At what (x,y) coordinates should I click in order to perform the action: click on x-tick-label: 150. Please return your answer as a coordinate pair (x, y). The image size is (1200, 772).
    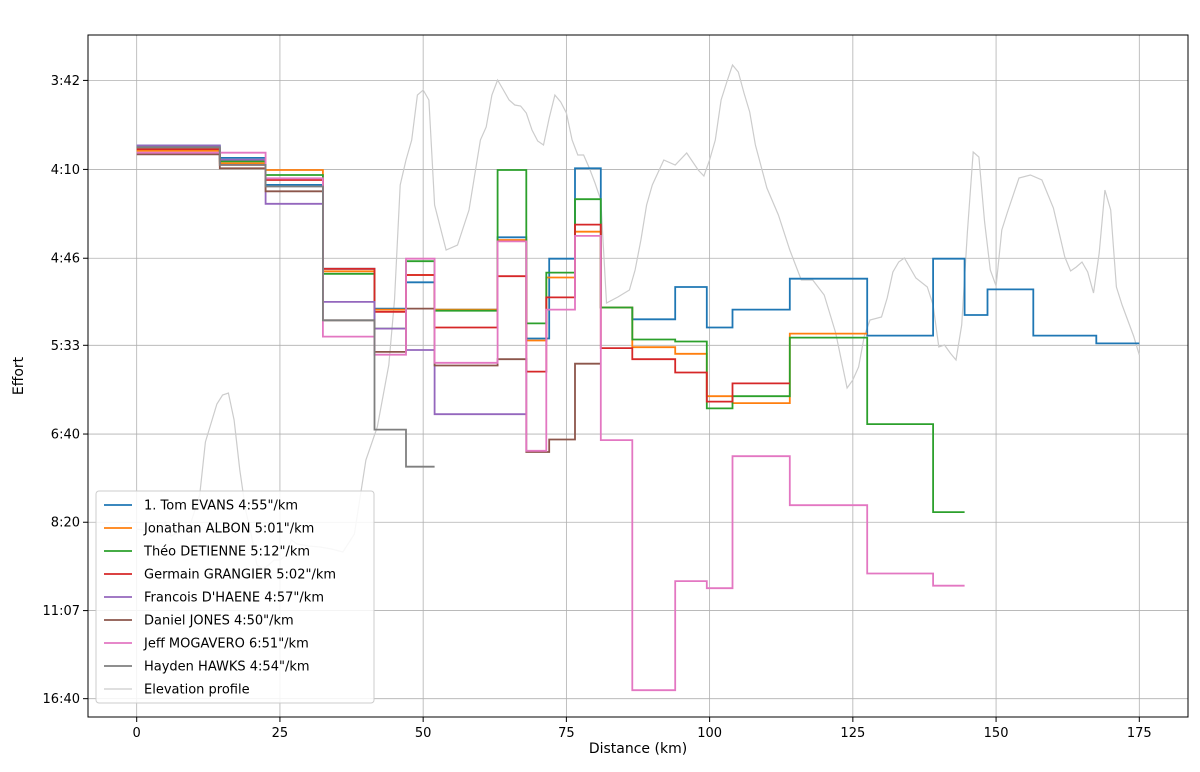
    Looking at the image, I should click on (996, 733).